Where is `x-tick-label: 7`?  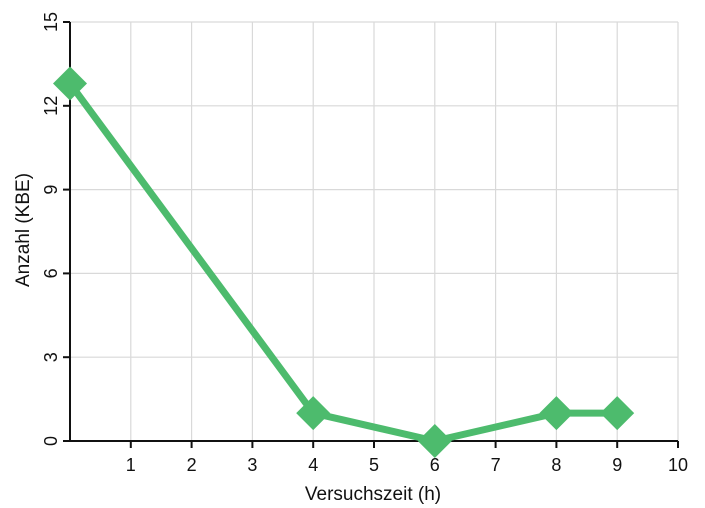 x-tick-label: 7 is located at coordinates (496, 465).